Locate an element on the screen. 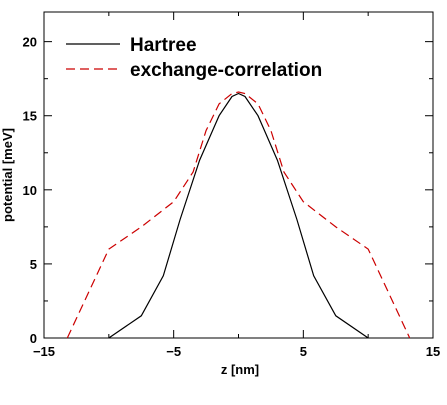 This screenshot has width=447, height=405. x-tick-label: −15 is located at coordinates (44, 351).